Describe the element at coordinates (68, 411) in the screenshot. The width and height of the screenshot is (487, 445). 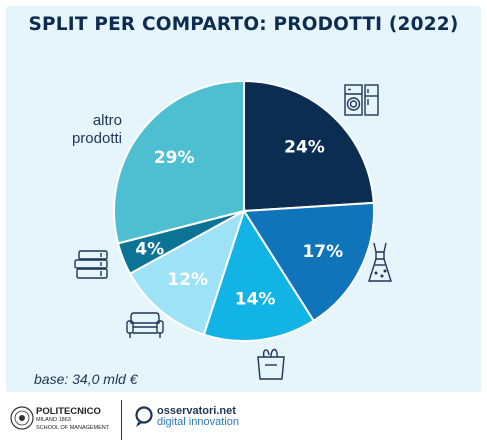
I see `polimi-line1: POLITECNICO` at that location.